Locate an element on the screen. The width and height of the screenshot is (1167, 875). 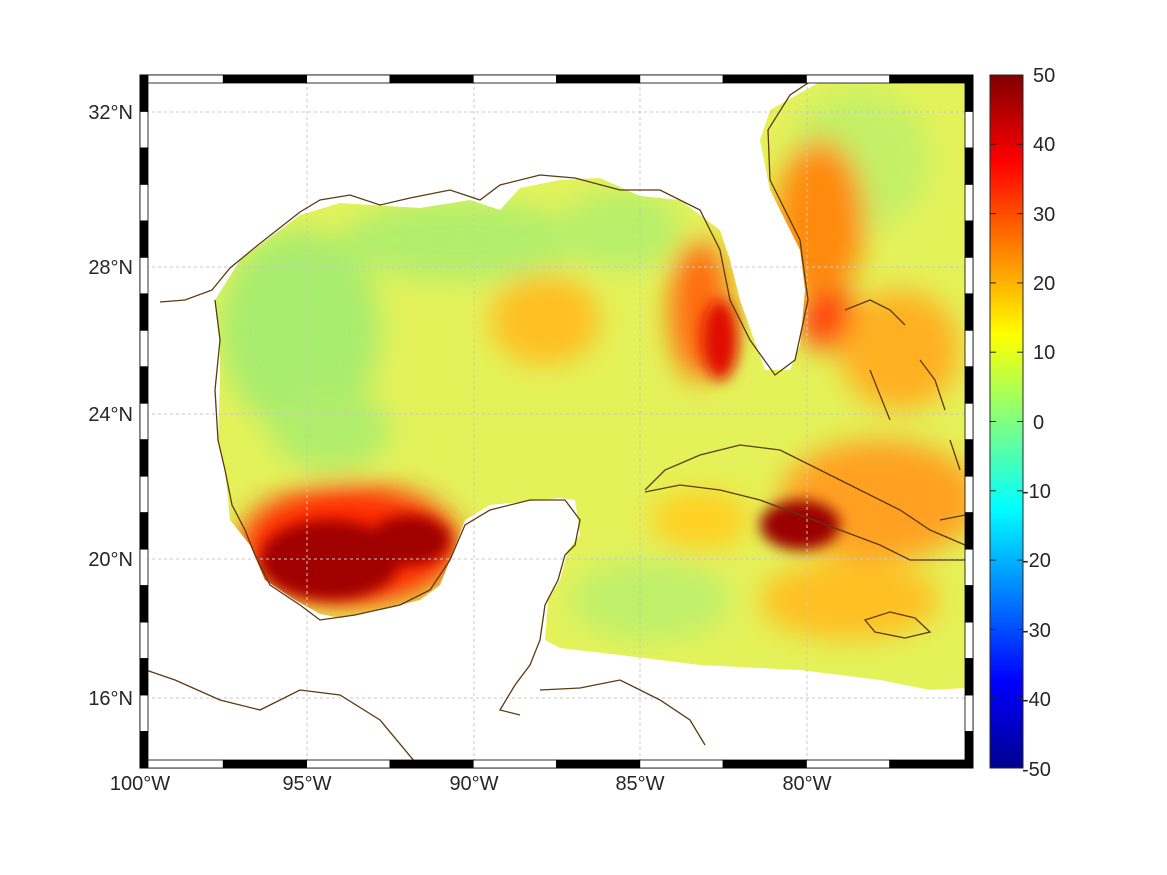
coastline-honduras is located at coordinates (622, 712).